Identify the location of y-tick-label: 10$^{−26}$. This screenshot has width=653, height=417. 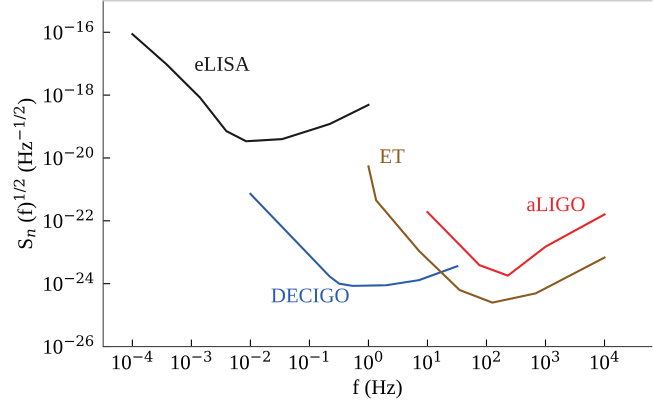
(69, 344).